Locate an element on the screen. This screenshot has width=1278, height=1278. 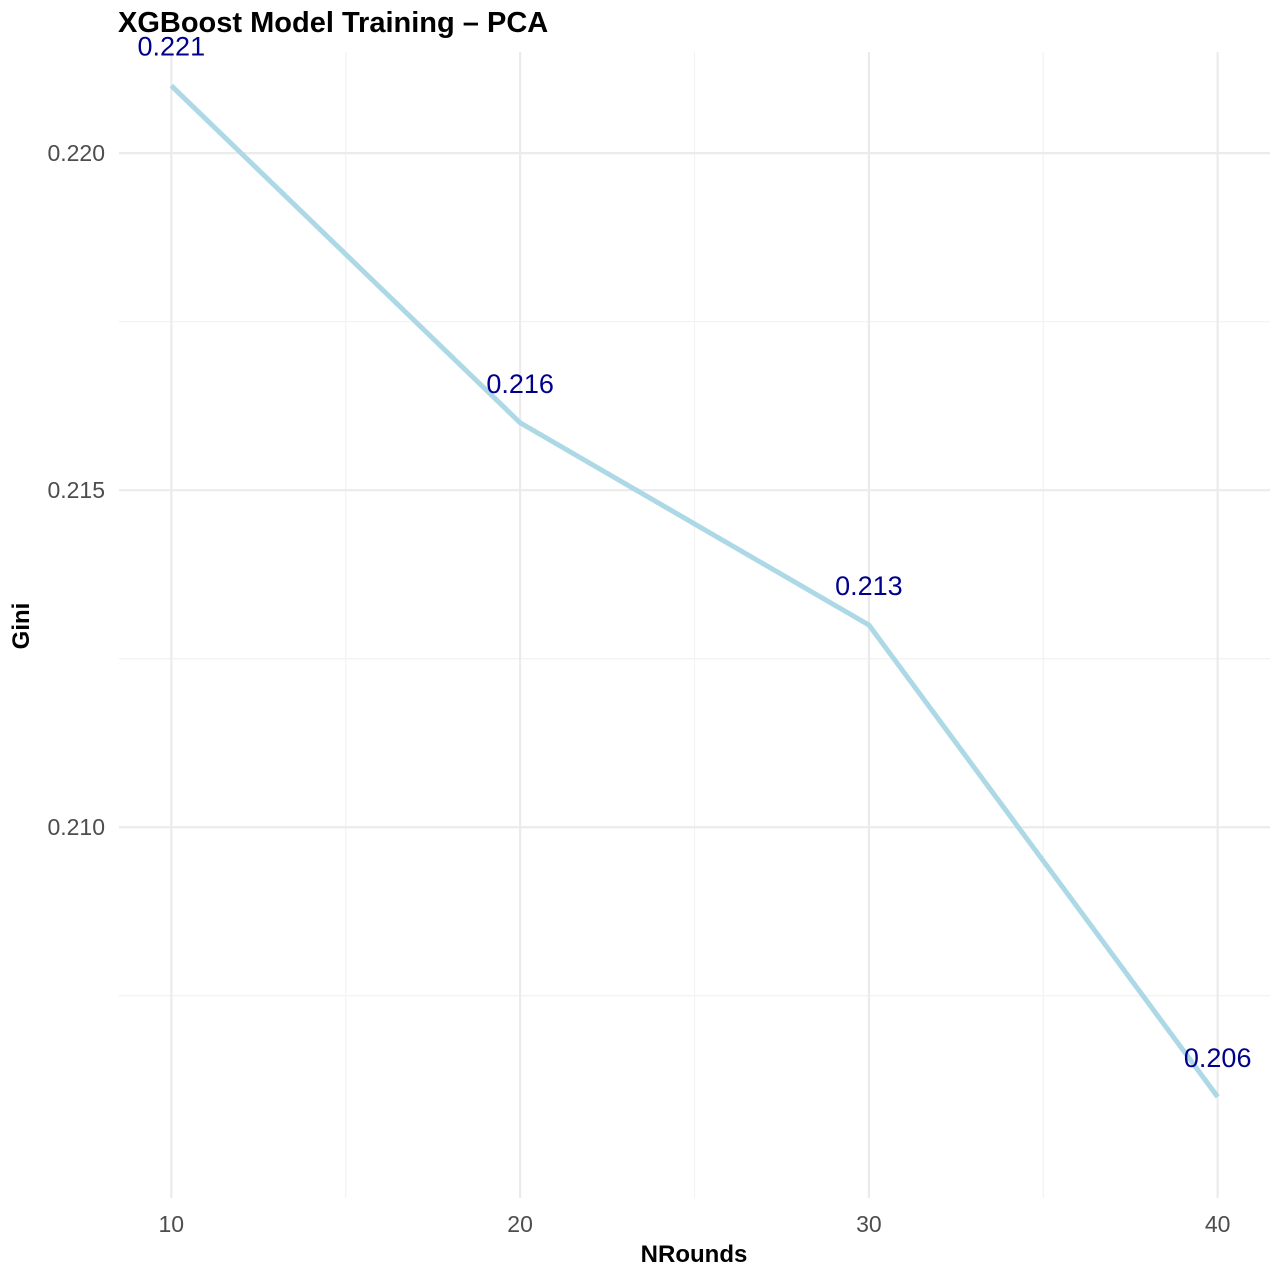
chart-title: XGBoost Model Training – PCA is located at coordinates (333, 23).